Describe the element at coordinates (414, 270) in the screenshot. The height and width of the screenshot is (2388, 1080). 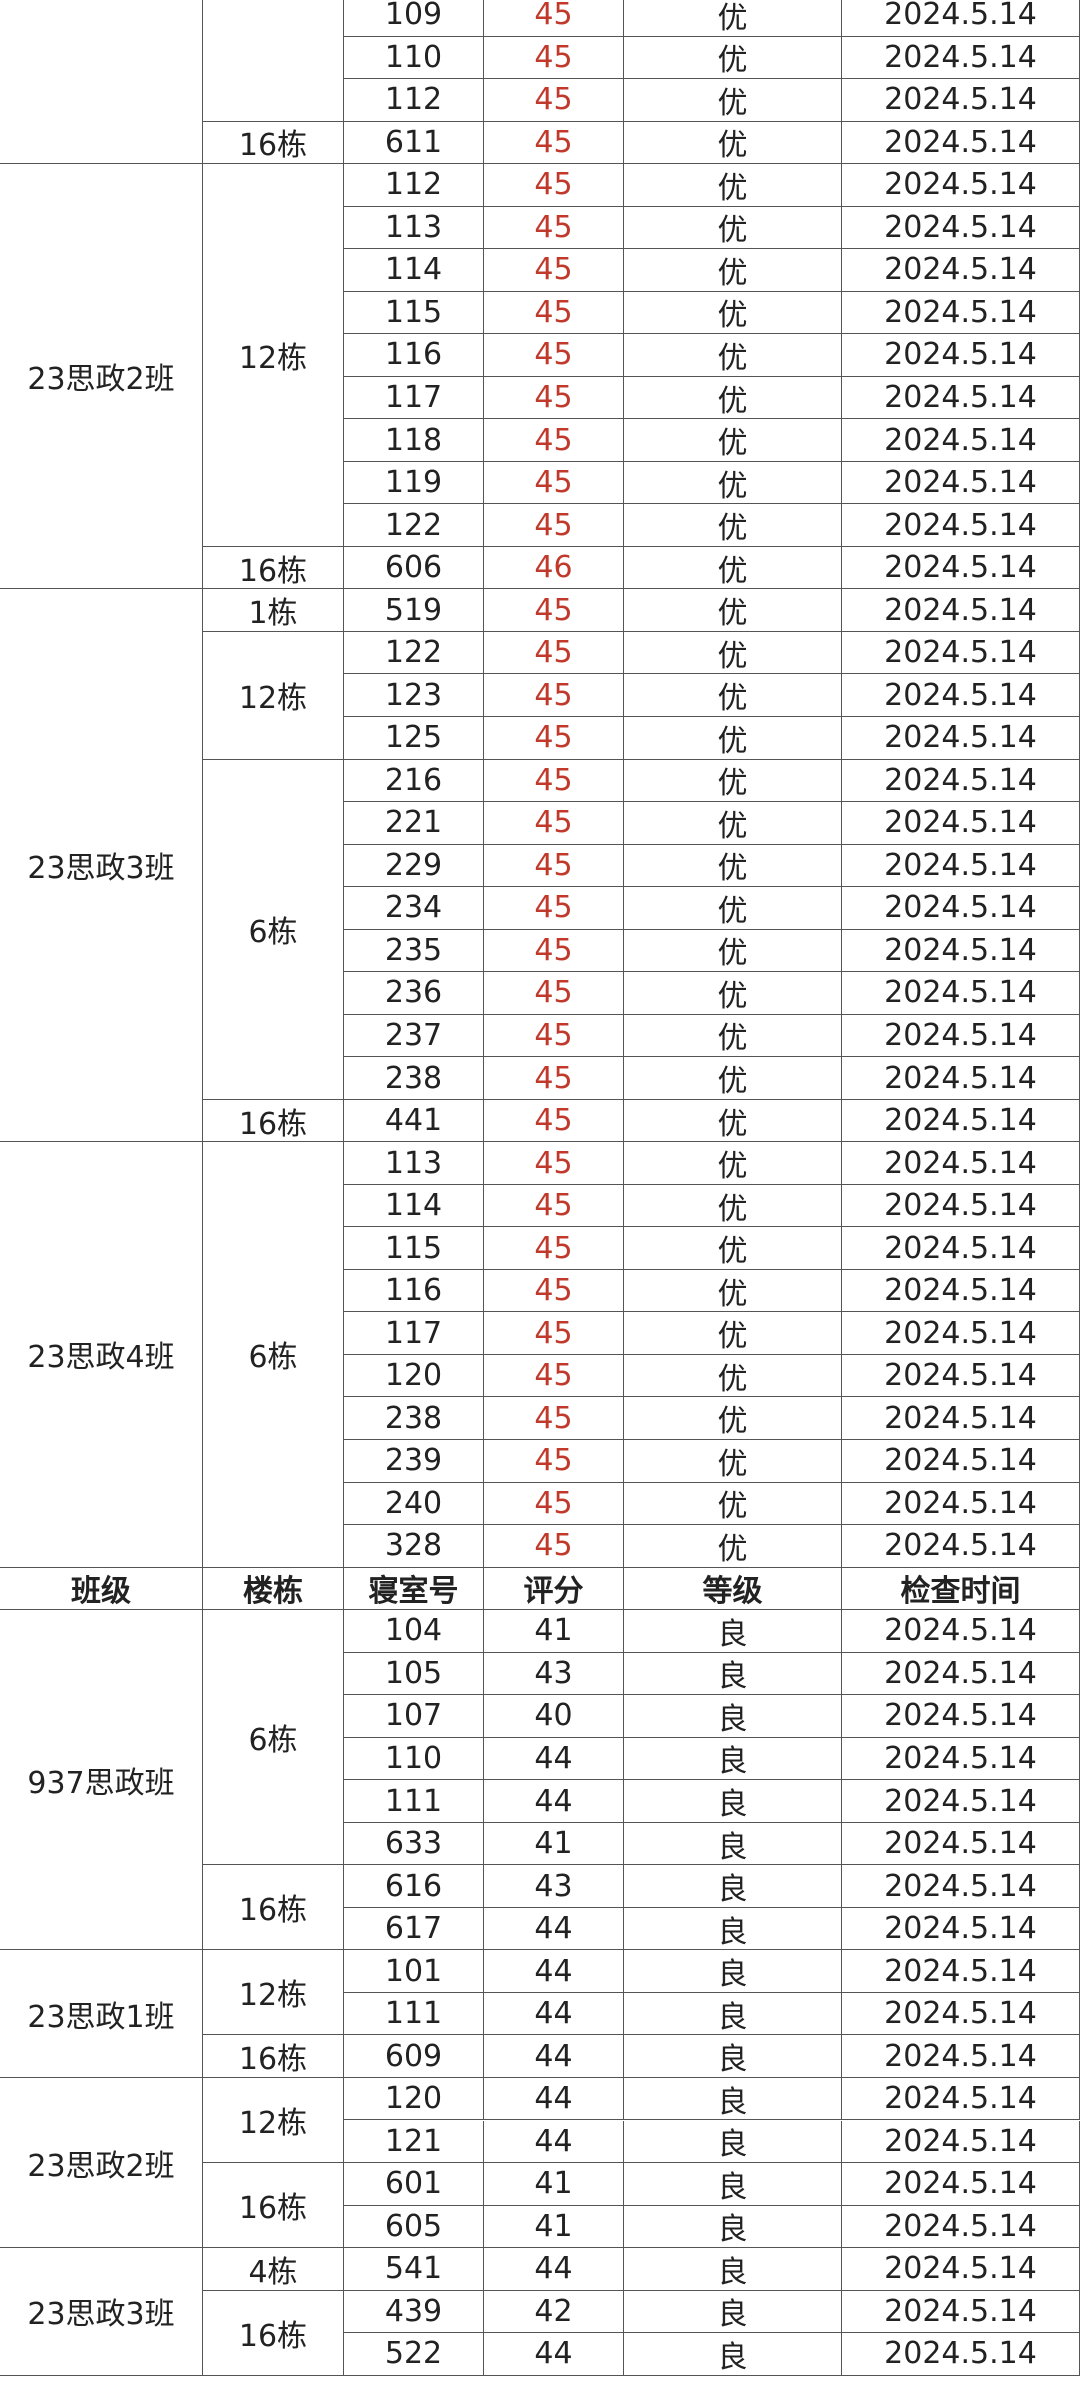
I see `room-cell: 114` at that location.